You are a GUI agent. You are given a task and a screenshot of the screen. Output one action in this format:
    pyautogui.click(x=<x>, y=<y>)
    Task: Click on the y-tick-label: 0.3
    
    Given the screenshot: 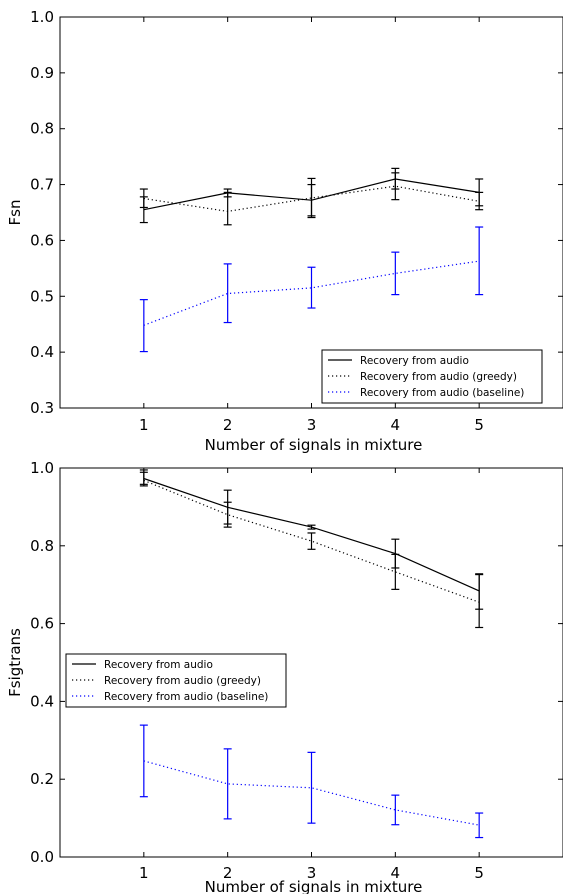 What is the action you would take?
    pyautogui.click(x=42, y=408)
    